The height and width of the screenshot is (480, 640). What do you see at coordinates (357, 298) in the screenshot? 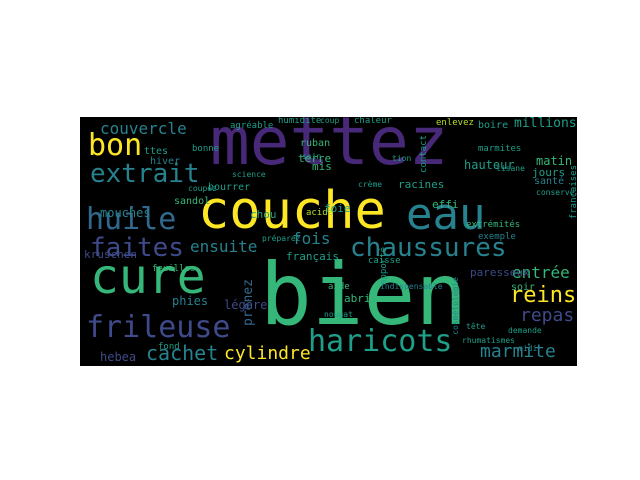
I see `cloud-word-abri: abri` at bounding box center [357, 298].